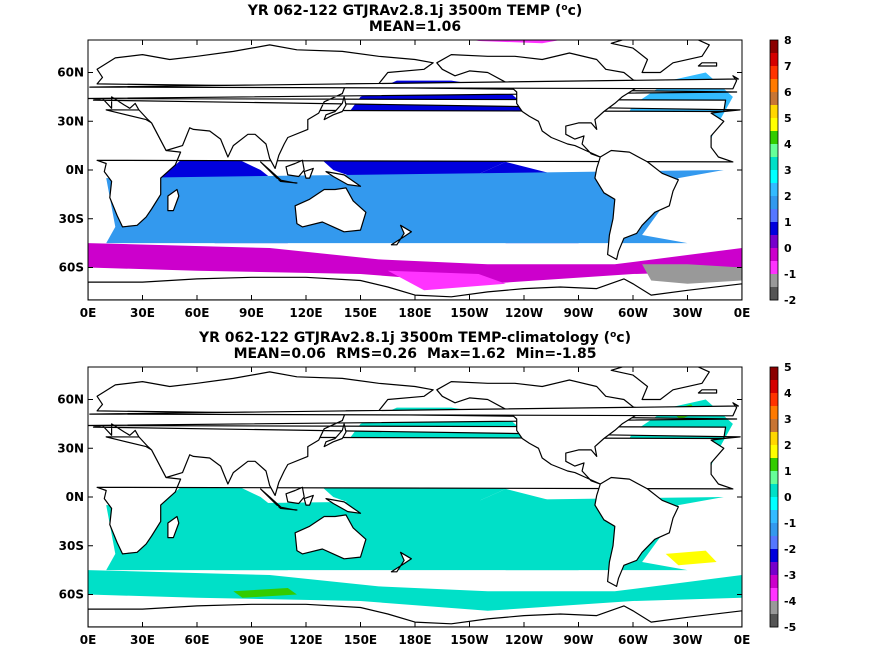 This screenshot has height=656, width=875. I want to click on stat-rms: RMS=0.26, so click(376, 354).